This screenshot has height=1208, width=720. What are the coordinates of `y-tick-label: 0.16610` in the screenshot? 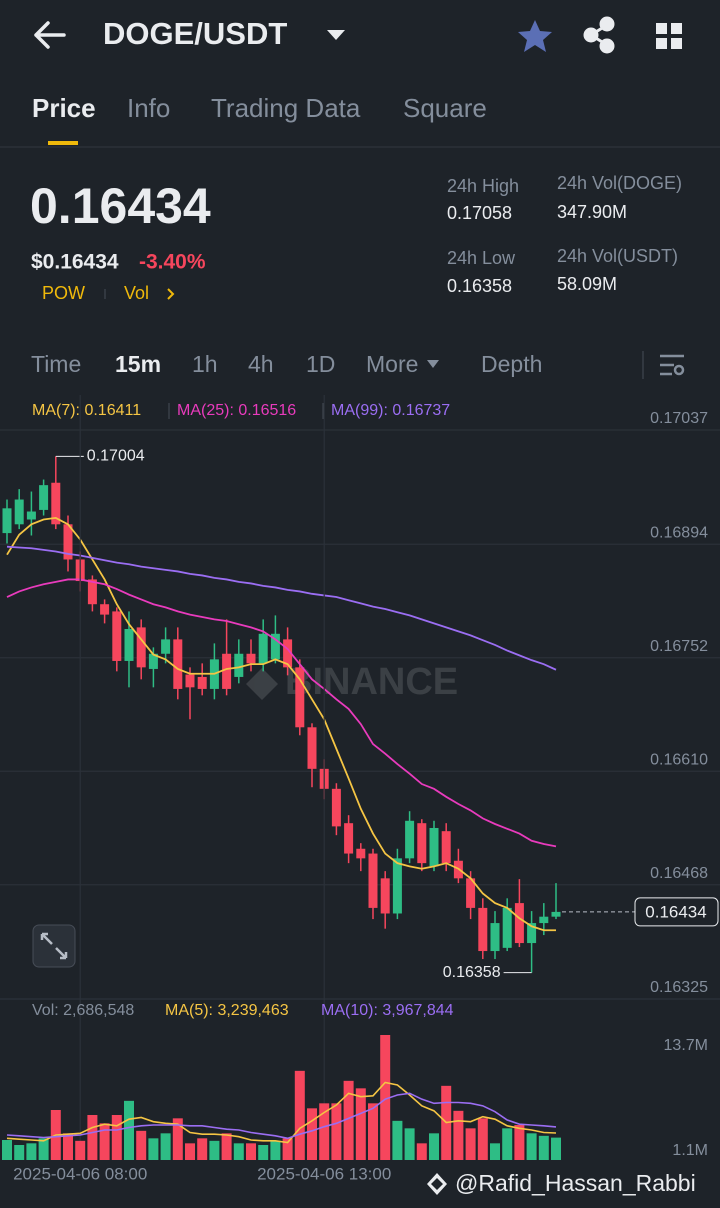 It's located at (679, 759).